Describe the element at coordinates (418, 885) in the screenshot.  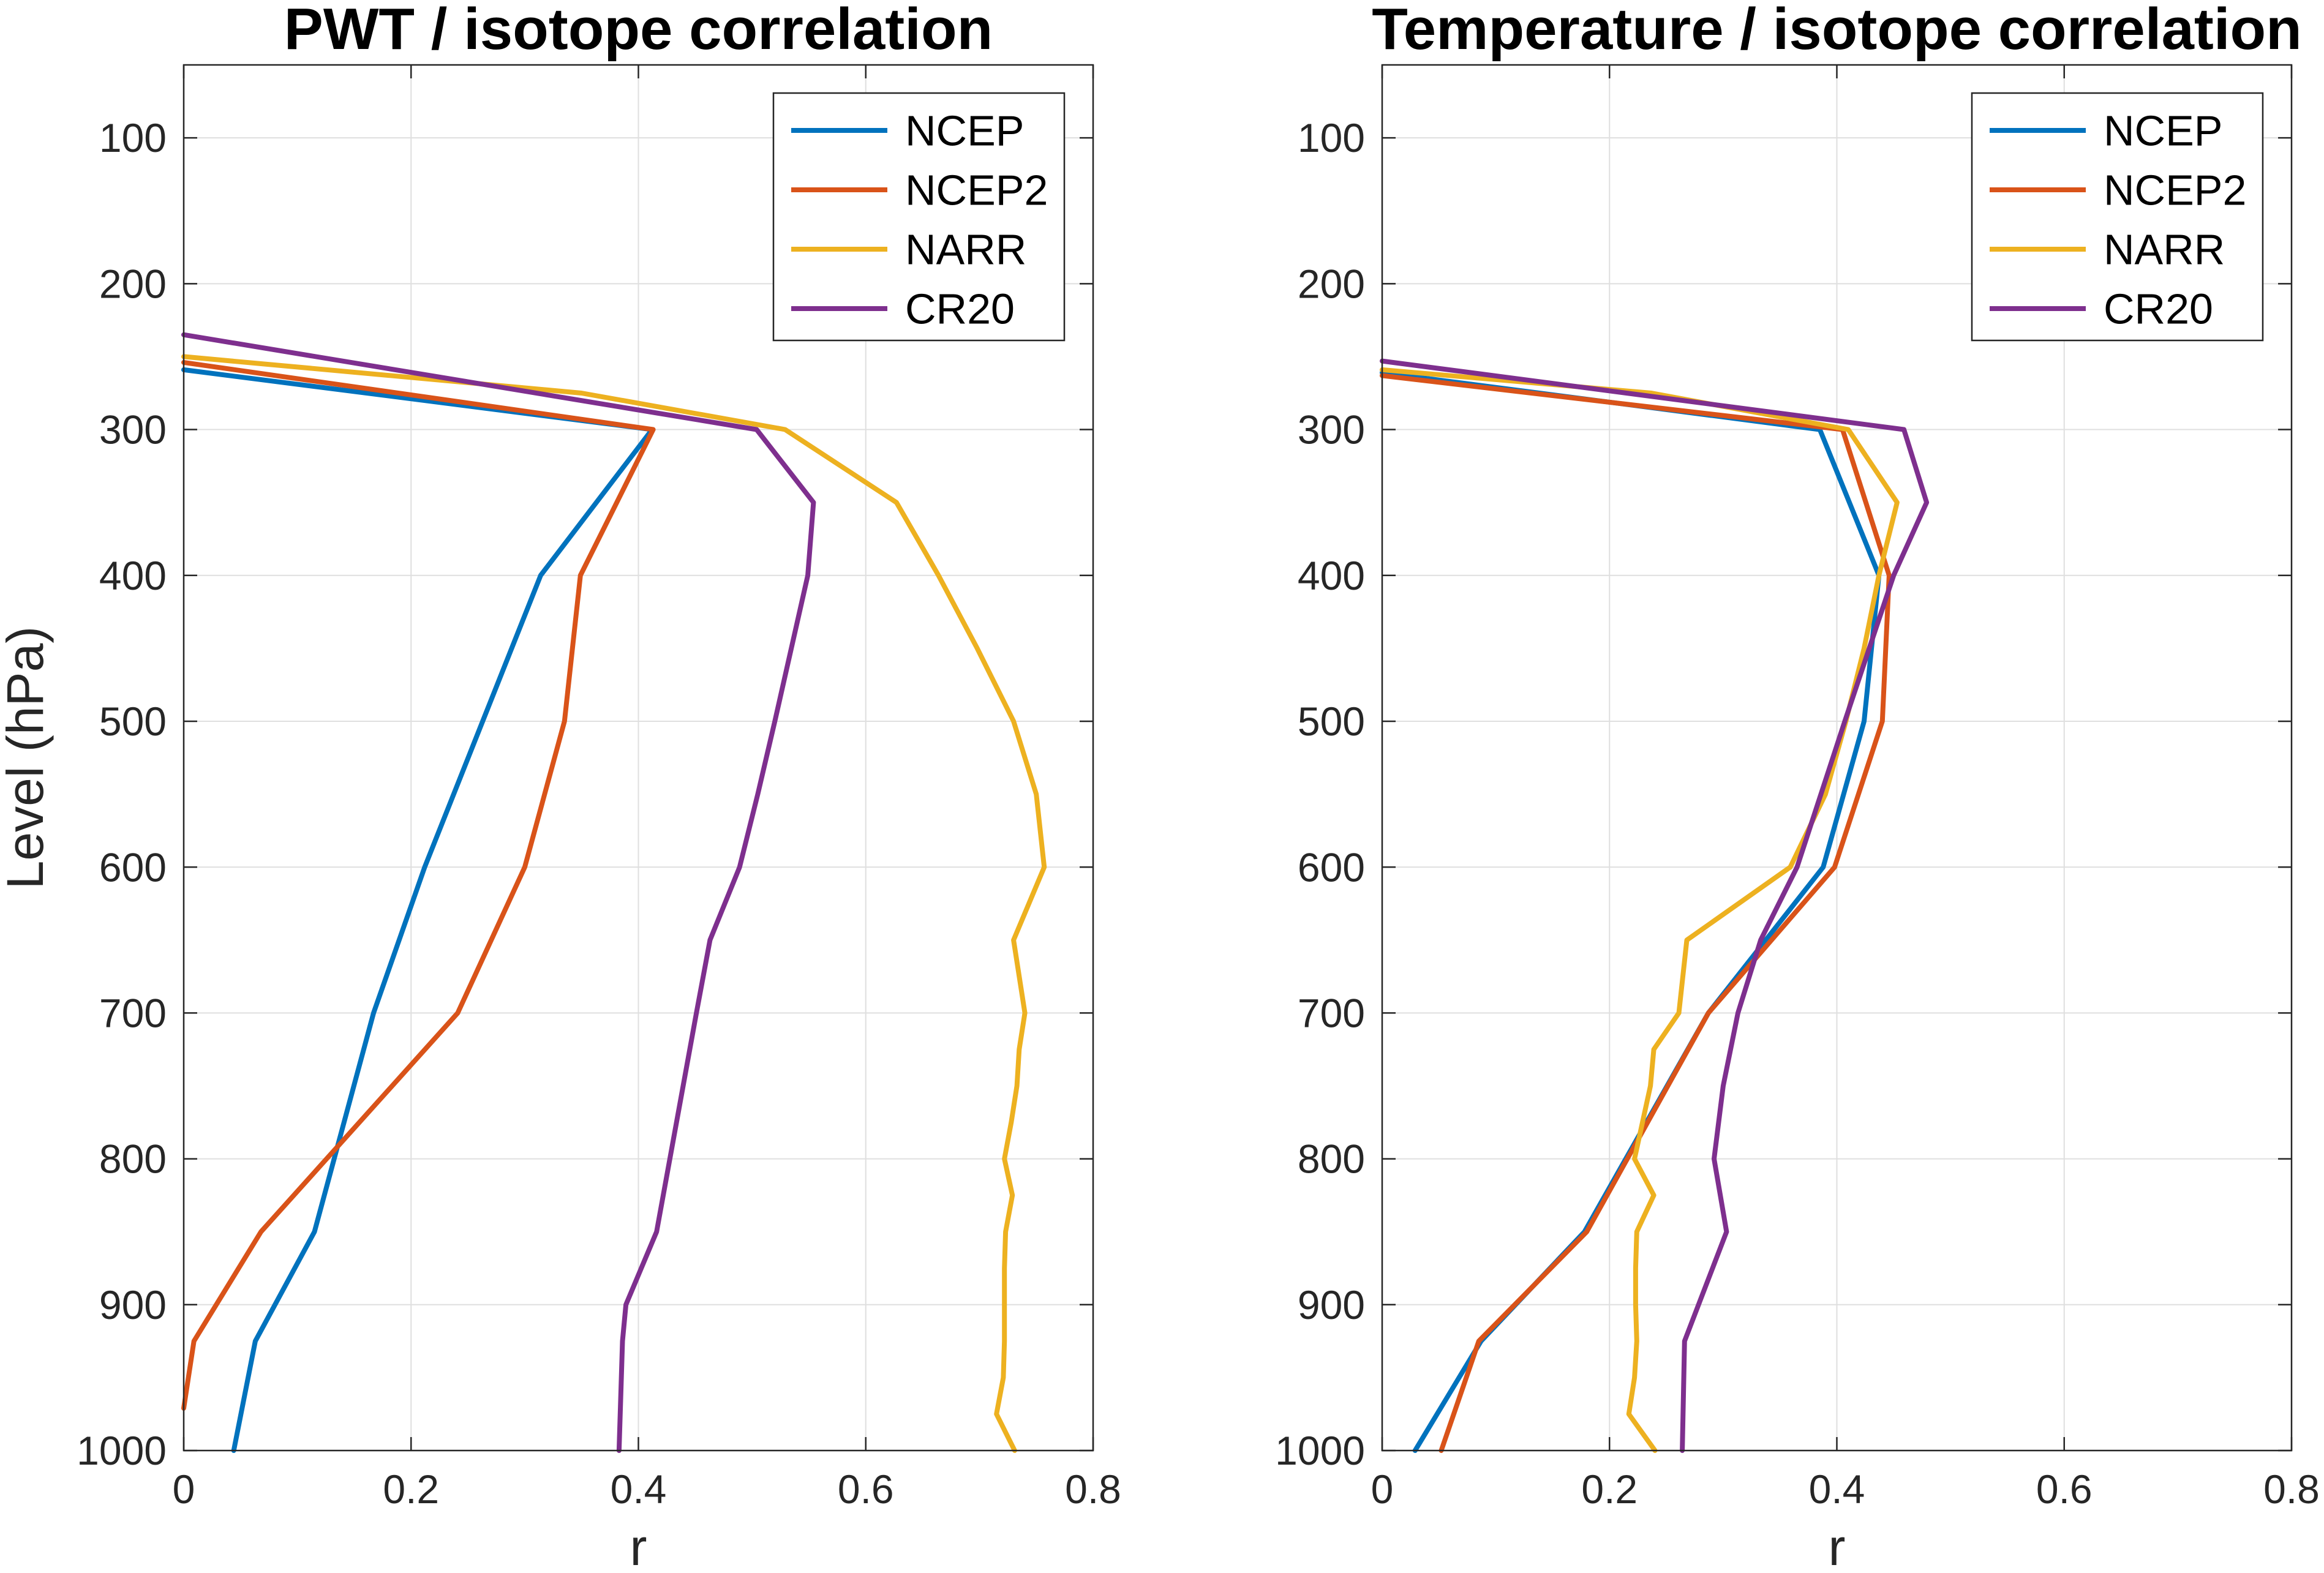
I see `series-line-ncep2` at that location.